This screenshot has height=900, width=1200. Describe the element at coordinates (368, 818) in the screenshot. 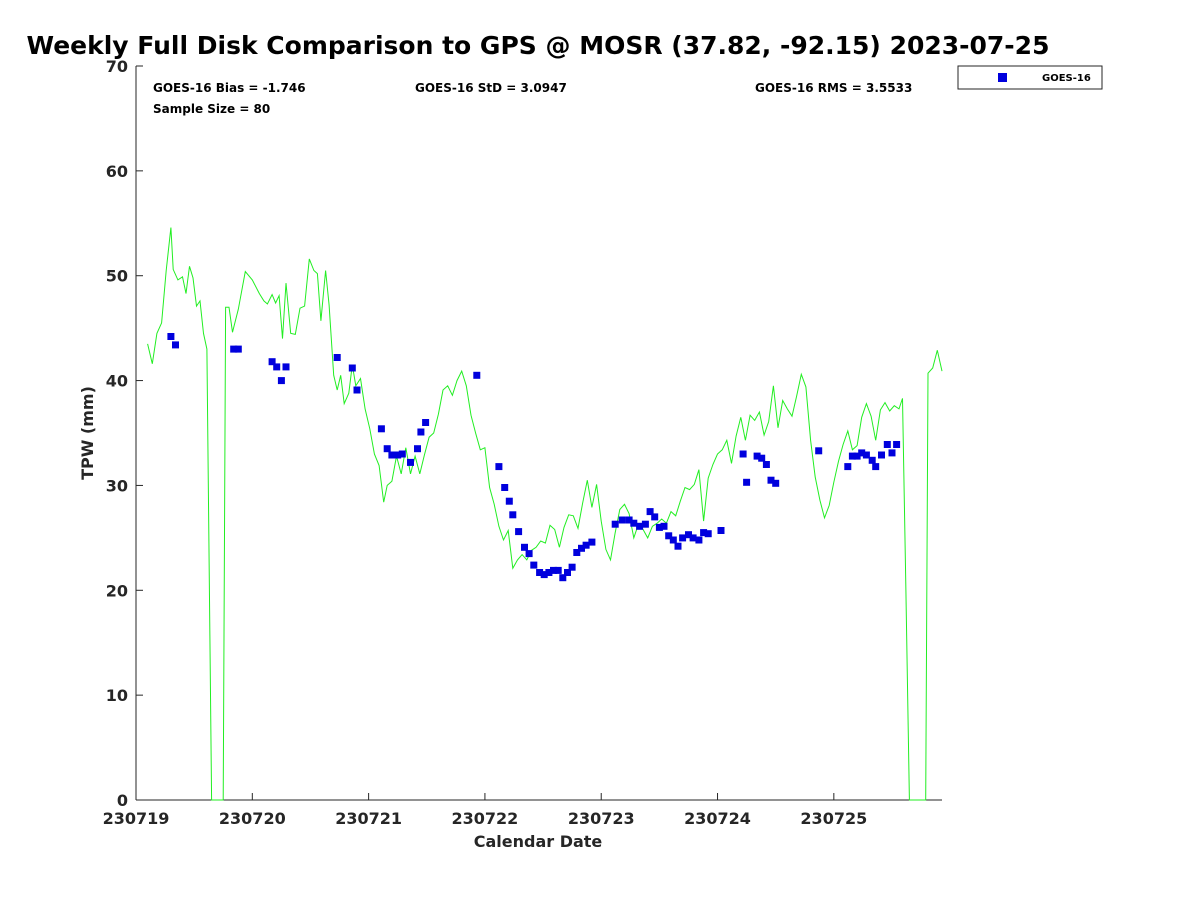

I see `x-tick-label: 230721` at that location.